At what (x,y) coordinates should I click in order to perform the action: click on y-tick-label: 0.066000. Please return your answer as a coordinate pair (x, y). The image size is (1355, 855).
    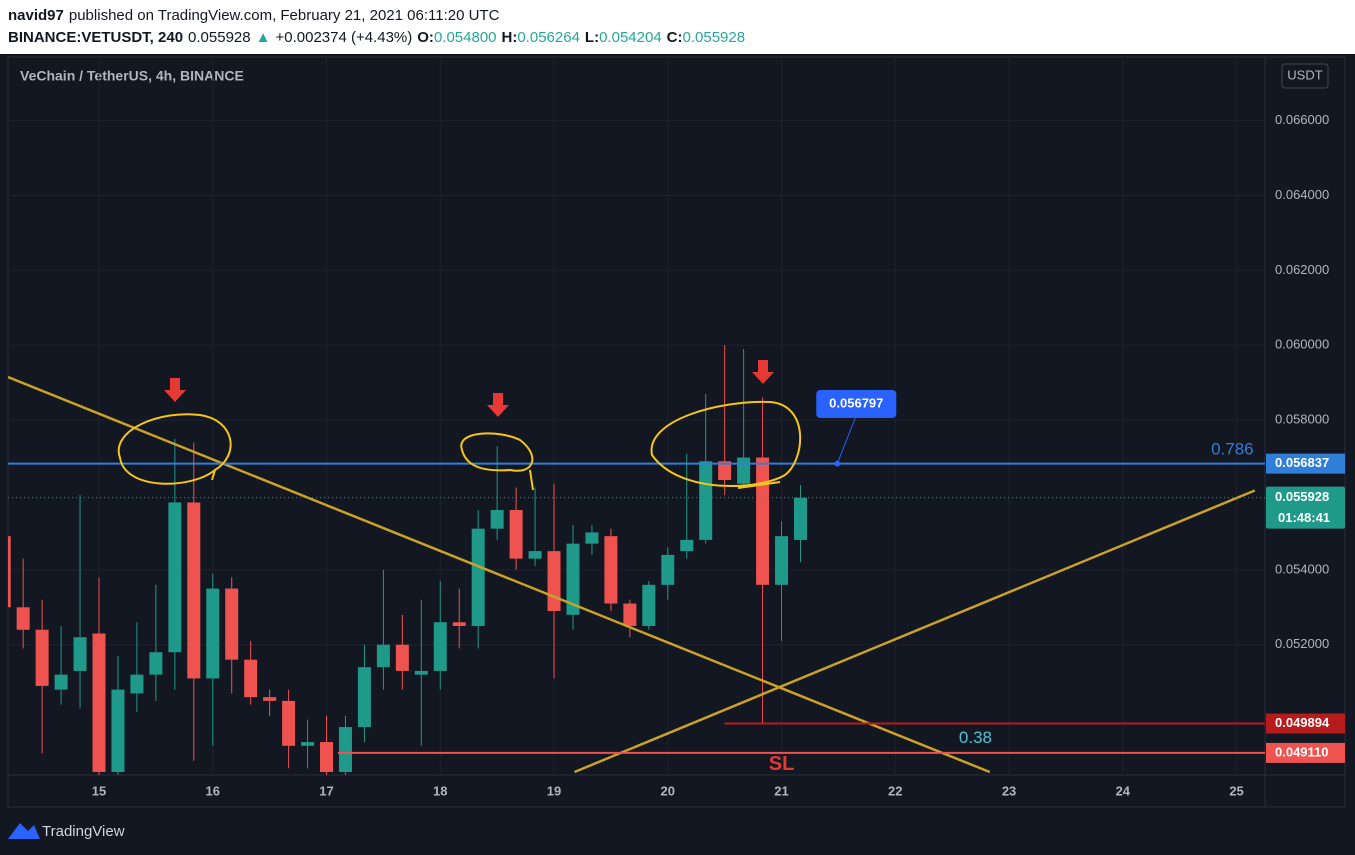
    Looking at the image, I should click on (1302, 119).